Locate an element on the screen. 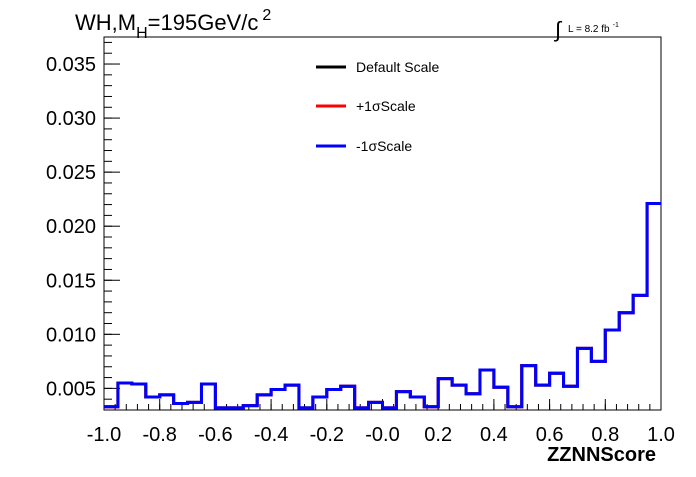 Image resolution: width=696 pixels, height=477 pixels. y-tick-label: 0.015 is located at coordinates (71, 281).